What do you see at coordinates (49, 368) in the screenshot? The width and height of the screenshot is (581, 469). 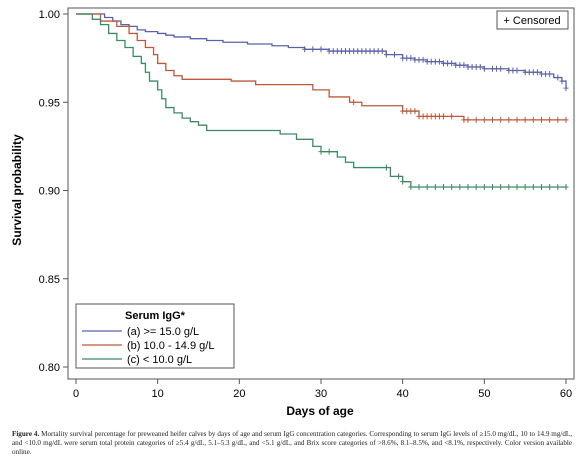 I see `y-tick-label: 0.80` at bounding box center [49, 368].